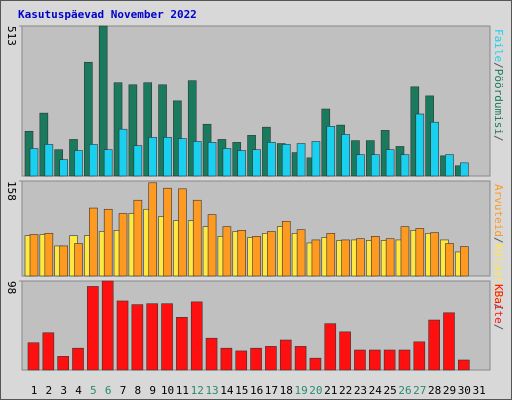 This screenshot has width=512, height=400. What do you see at coordinates (108, 390) in the screenshot?
I see `x-tick-label: 6` at bounding box center [108, 390].